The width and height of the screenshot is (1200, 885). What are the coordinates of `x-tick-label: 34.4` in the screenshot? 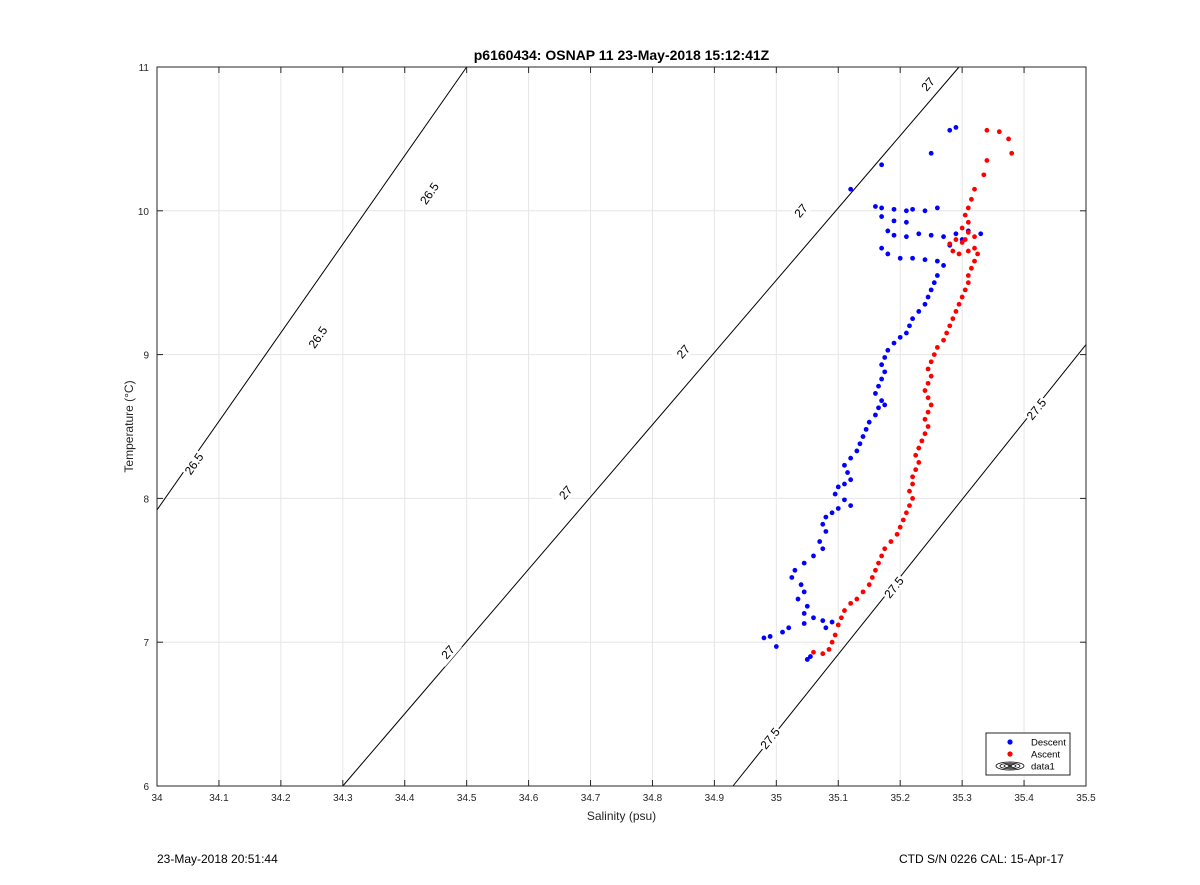 It's located at (405, 798).